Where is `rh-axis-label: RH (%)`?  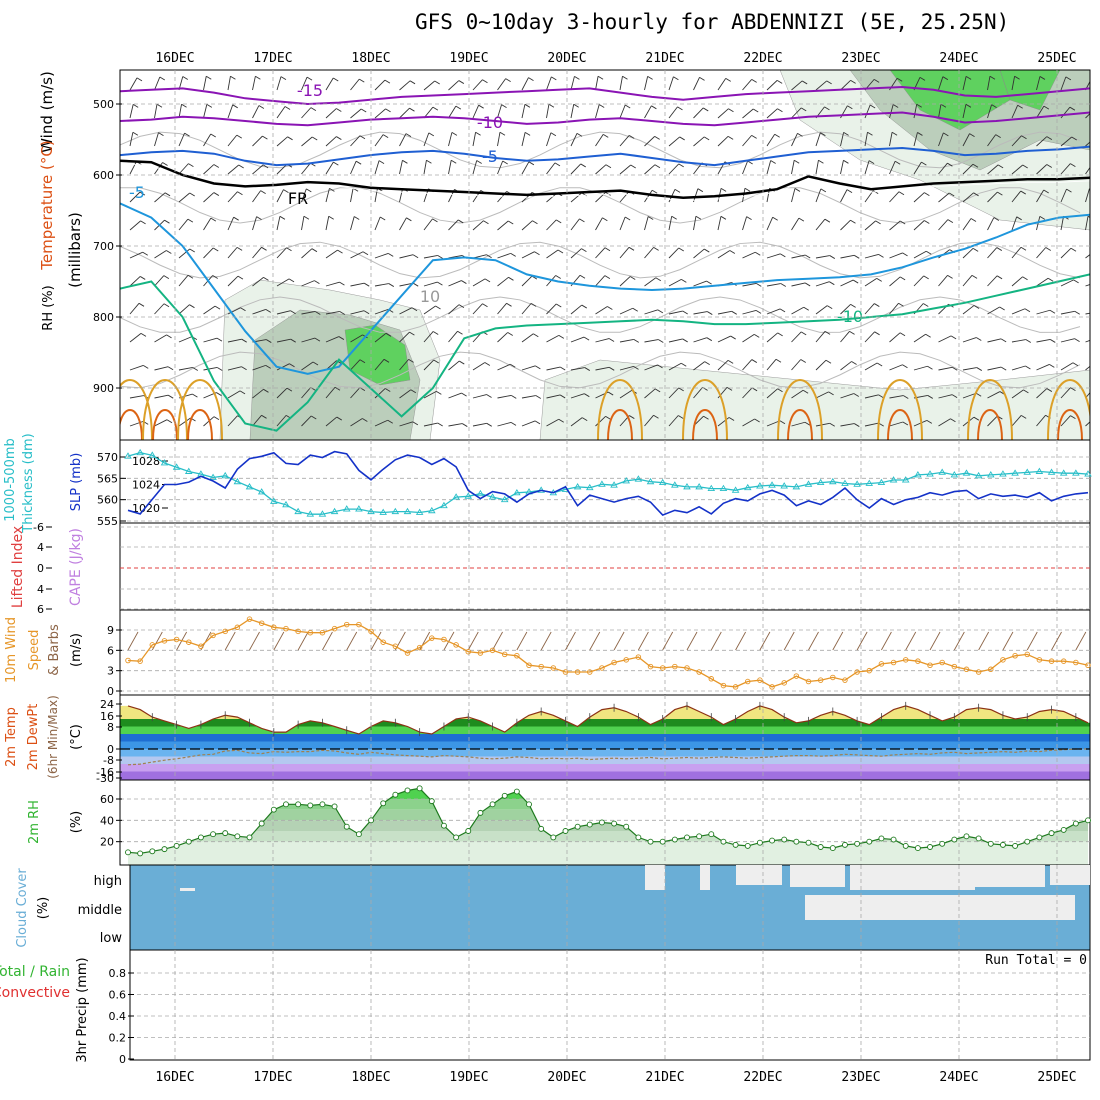
rh-axis-label: RH (%) is located at coordinates (48, 307).